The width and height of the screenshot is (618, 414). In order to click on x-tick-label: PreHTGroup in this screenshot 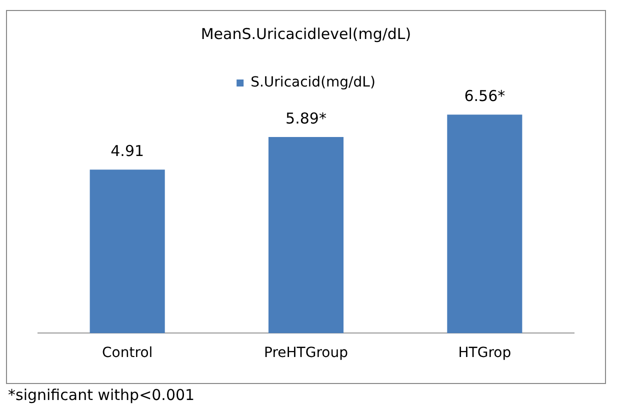, I will do `click(306, 353)`.